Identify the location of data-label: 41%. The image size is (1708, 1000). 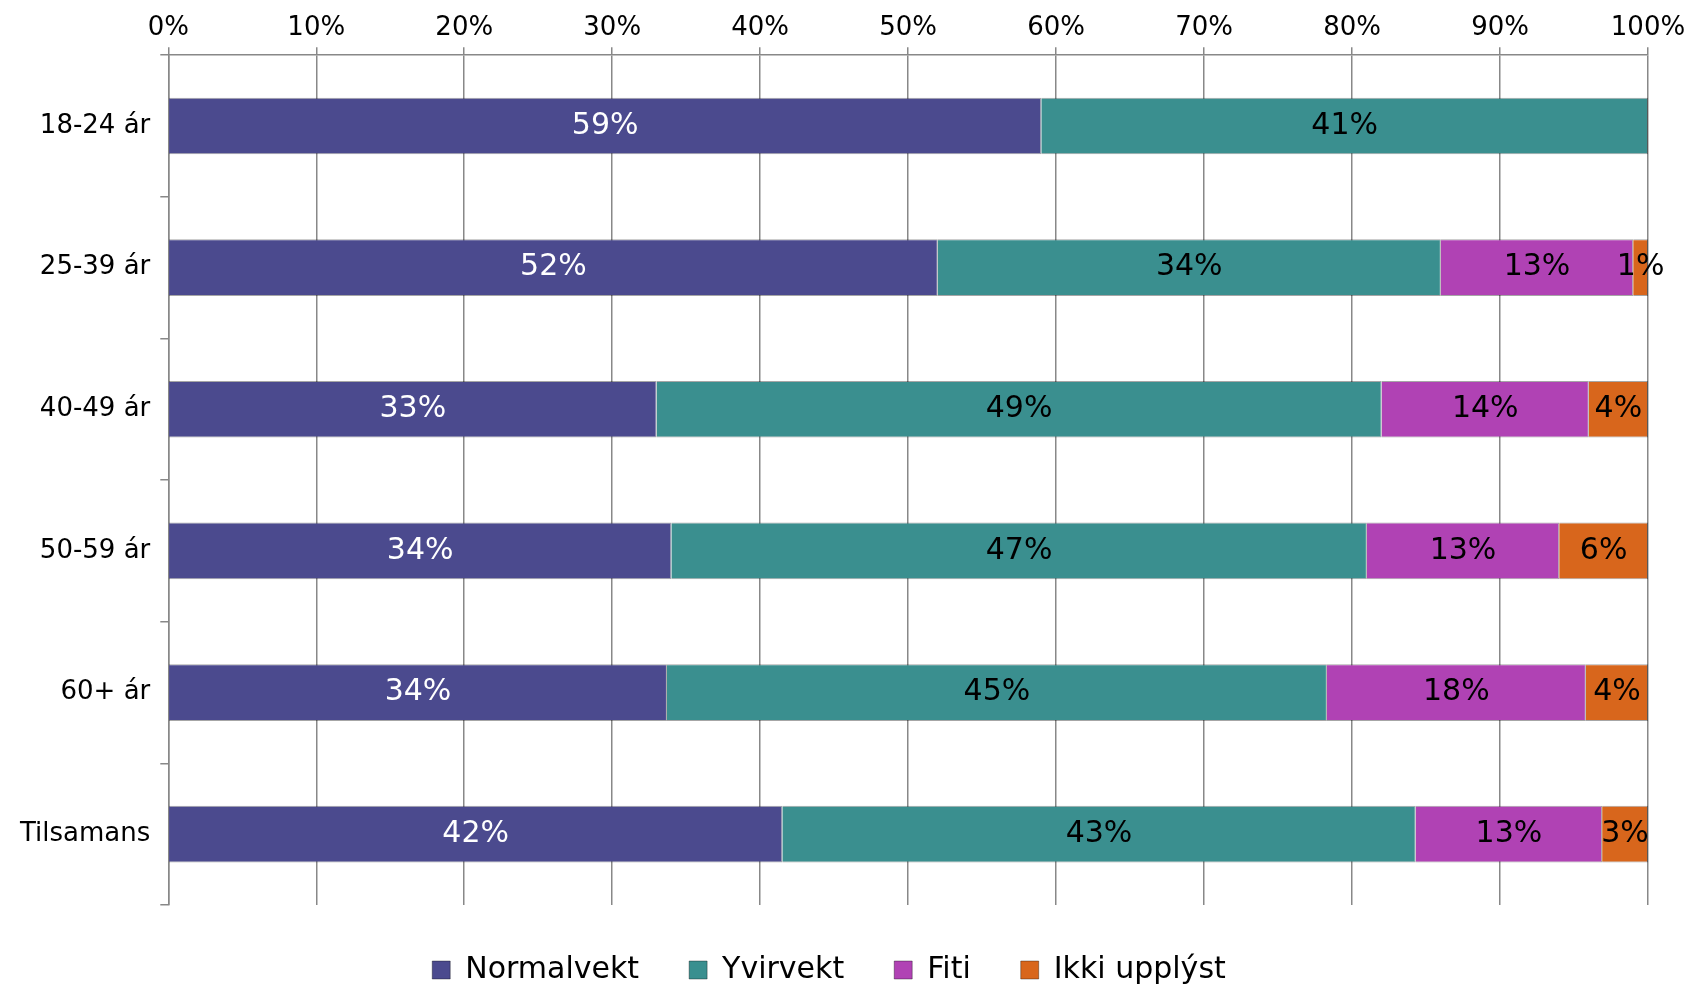
(1344, 123).